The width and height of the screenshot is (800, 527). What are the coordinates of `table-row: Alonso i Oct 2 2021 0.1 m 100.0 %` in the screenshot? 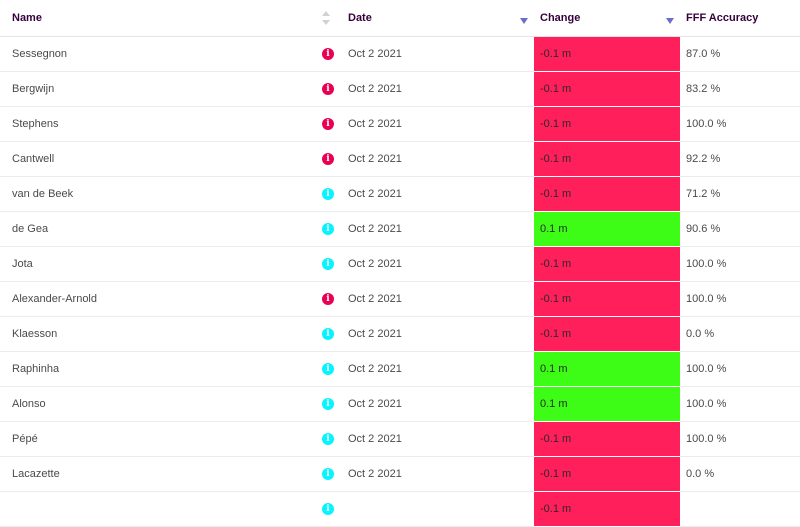 It's located at (400, 404).